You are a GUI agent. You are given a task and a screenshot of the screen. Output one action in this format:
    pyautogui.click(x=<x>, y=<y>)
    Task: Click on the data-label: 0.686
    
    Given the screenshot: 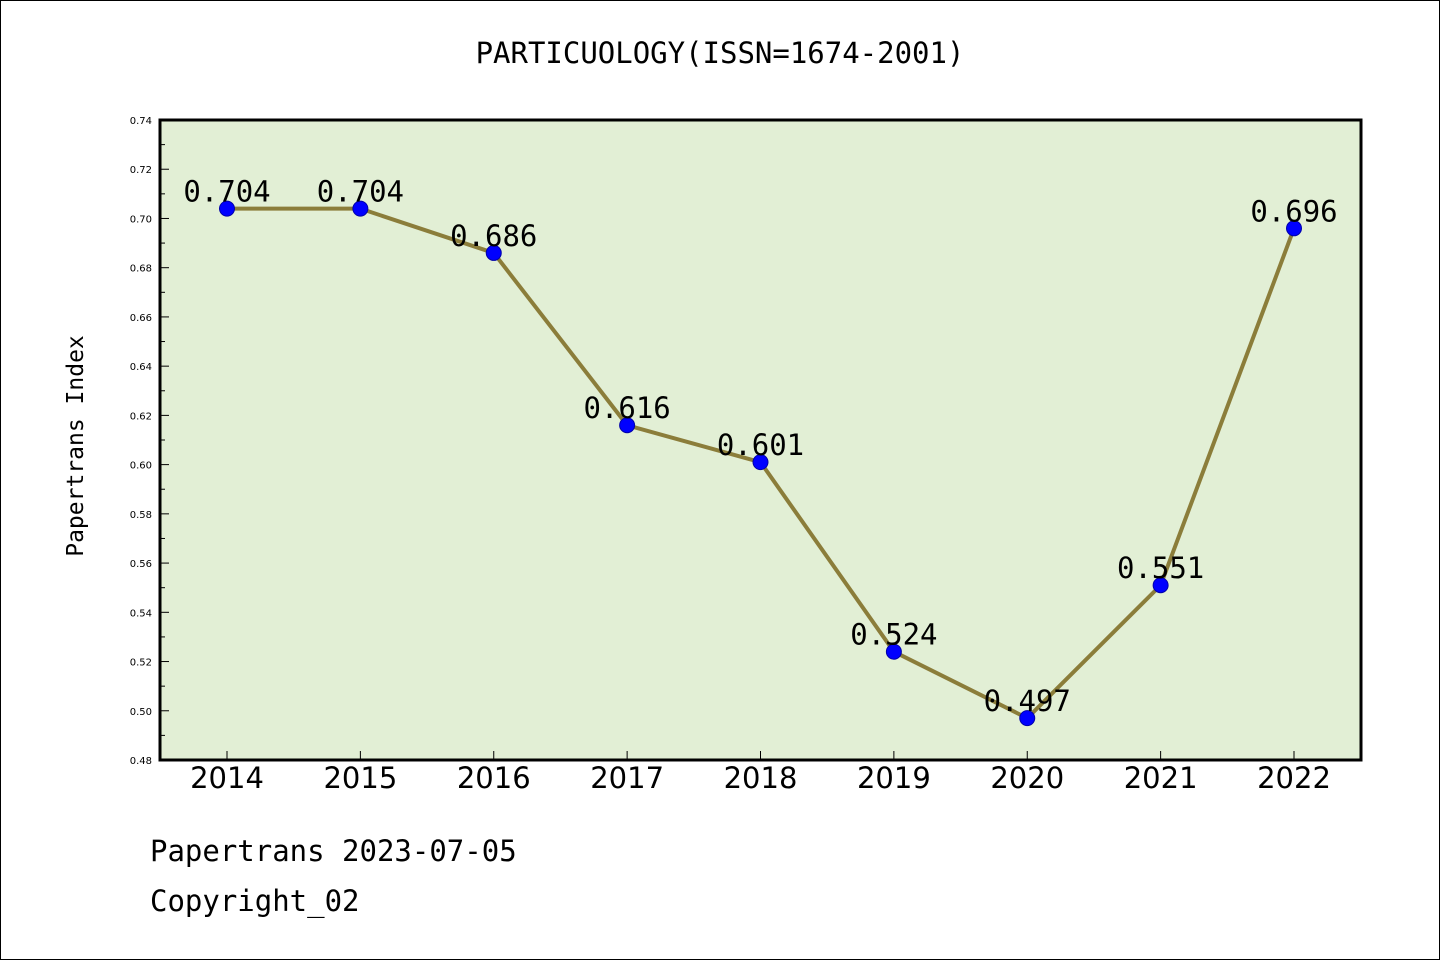 What is the action you would take?
    pyautogui.click(x=493, y=236)
    